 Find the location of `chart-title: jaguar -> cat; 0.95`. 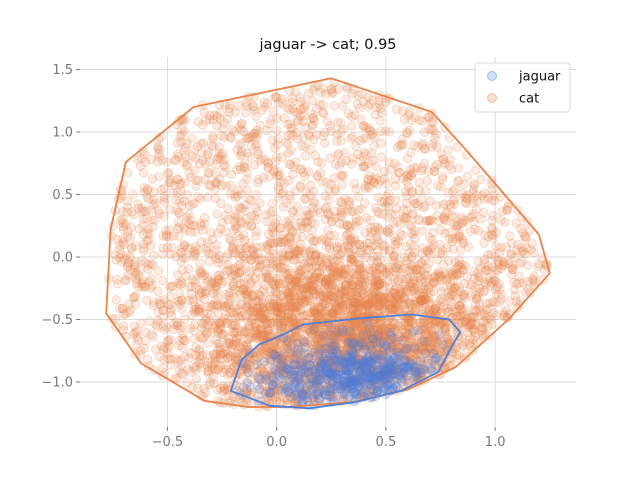

chart-title: jaguar -> cat; 0.95 is located at coordinates (327, 45).